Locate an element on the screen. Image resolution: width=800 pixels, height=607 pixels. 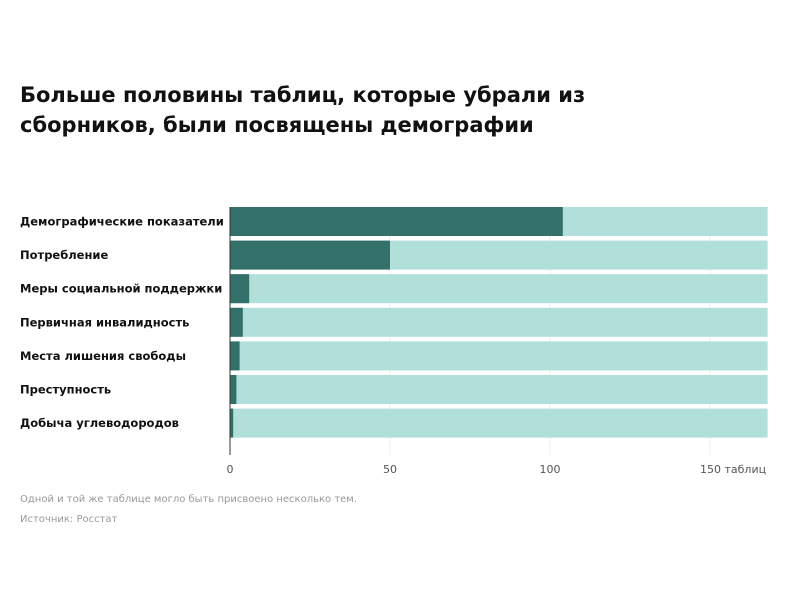
category-label: Места лишения свободы is located at coordinates (103, 356).